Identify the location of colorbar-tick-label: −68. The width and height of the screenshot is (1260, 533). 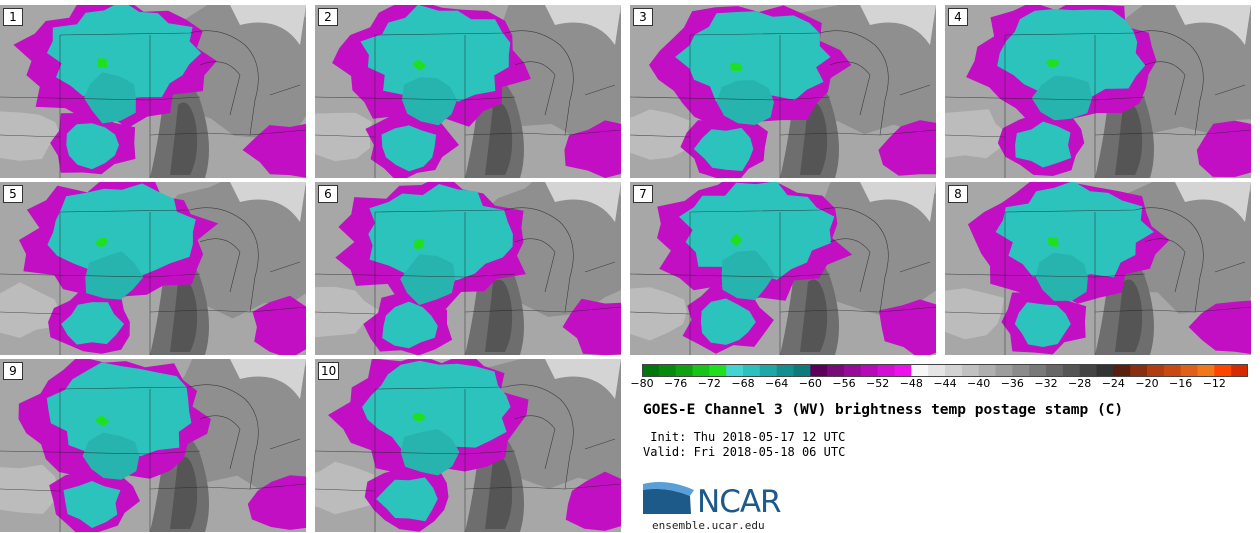
(743, 383).